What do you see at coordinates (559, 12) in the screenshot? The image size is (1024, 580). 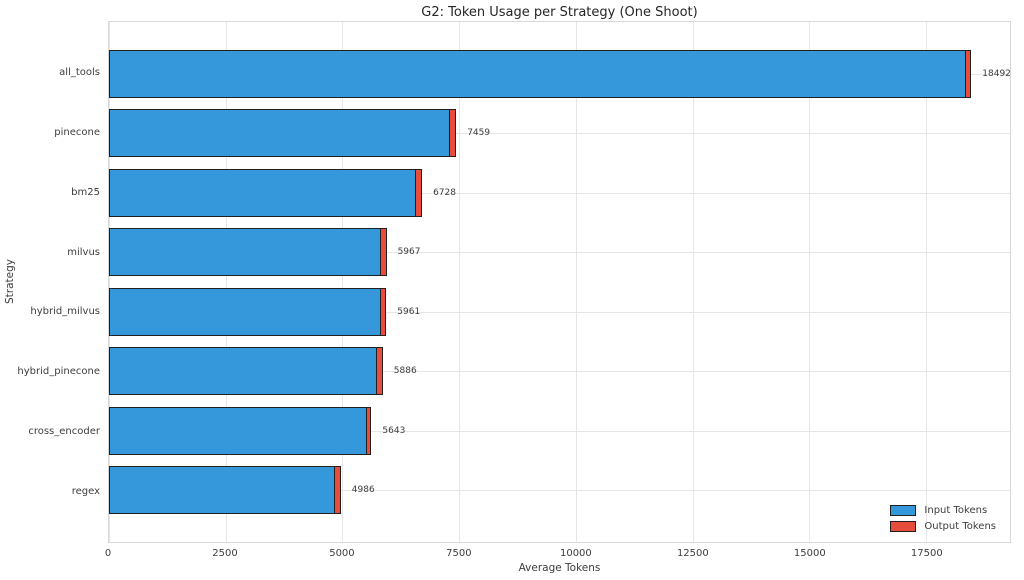 I see `chart-title: G2: Token Usage per Strategy (One Shoot)` at bounding box center [559, 12].